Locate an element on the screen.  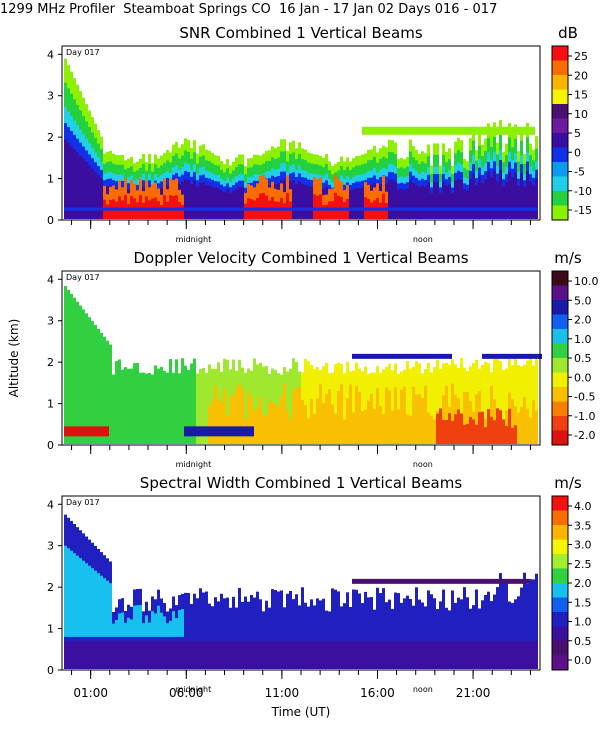
noon-label: noon is located at coordinates (423, 689).